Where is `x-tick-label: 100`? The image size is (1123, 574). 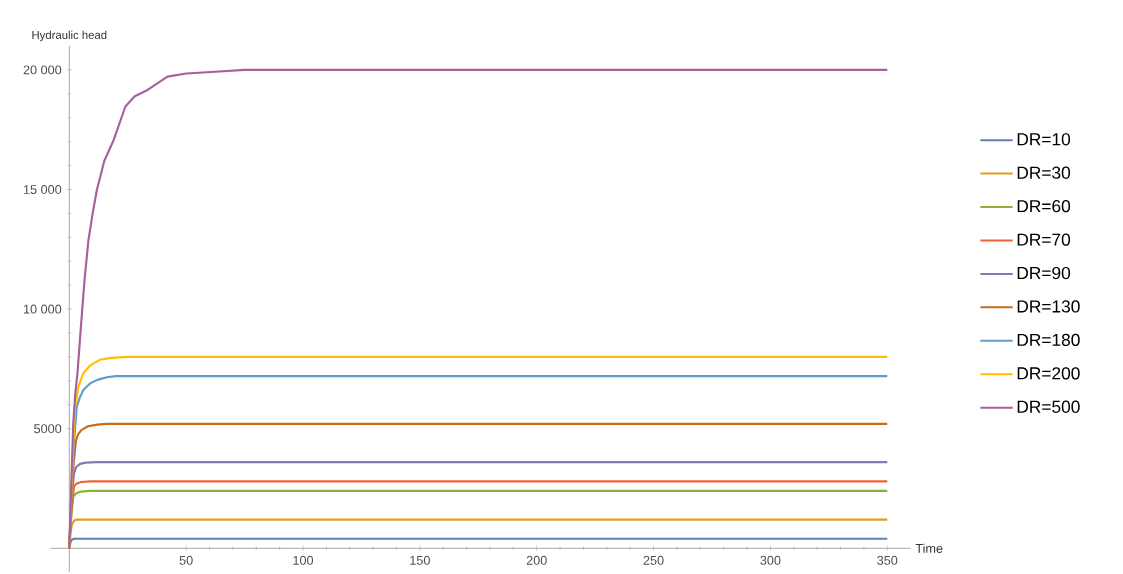 x-tick-label: 100 is located at coordinates (303, 560).